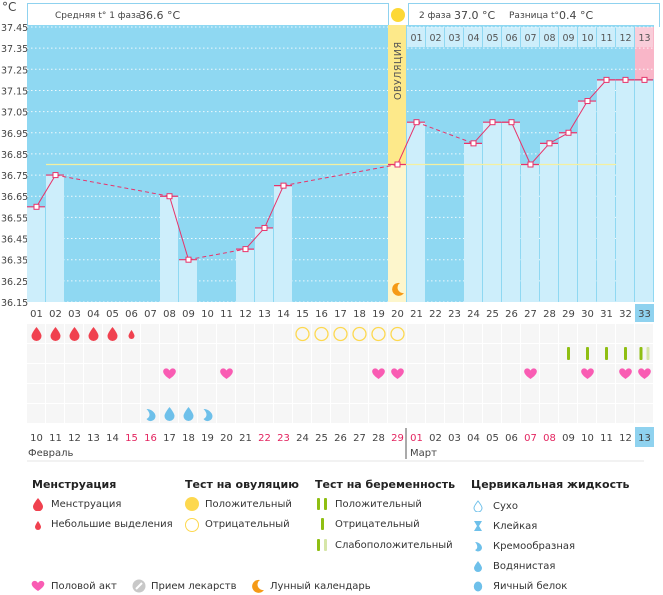 Image resolution: width=663 pixels, height=595 pixels. Describe the element at coordinates (378, 334) in the screenshot. I see `ovulation-test-negative-icon` at that location.